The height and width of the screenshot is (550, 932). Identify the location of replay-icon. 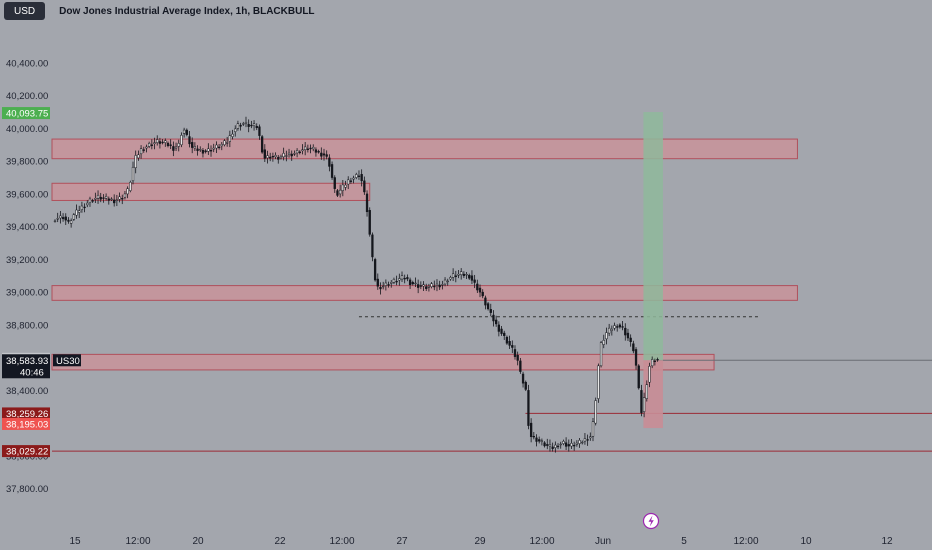
(651, 521).